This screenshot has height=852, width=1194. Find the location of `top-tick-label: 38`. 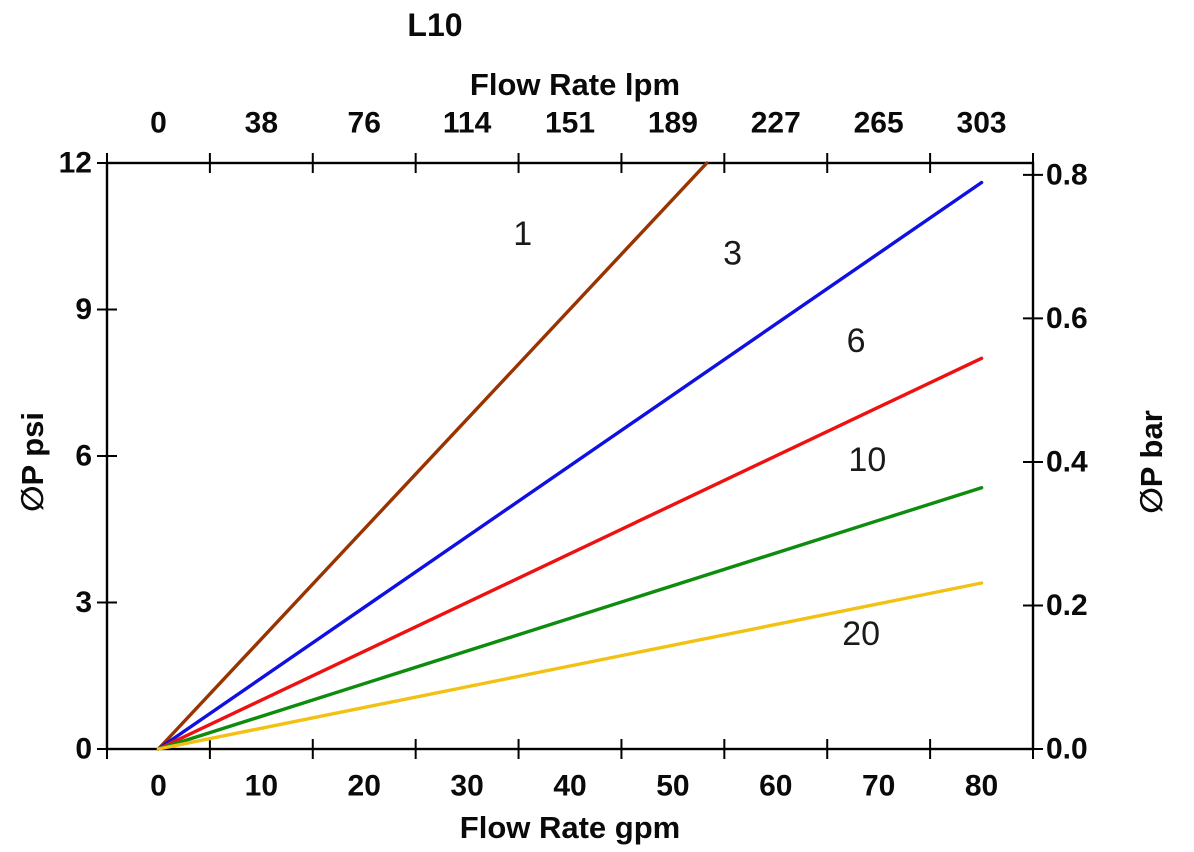

top-tick-label: 38 is located at coordinates (261, 123).